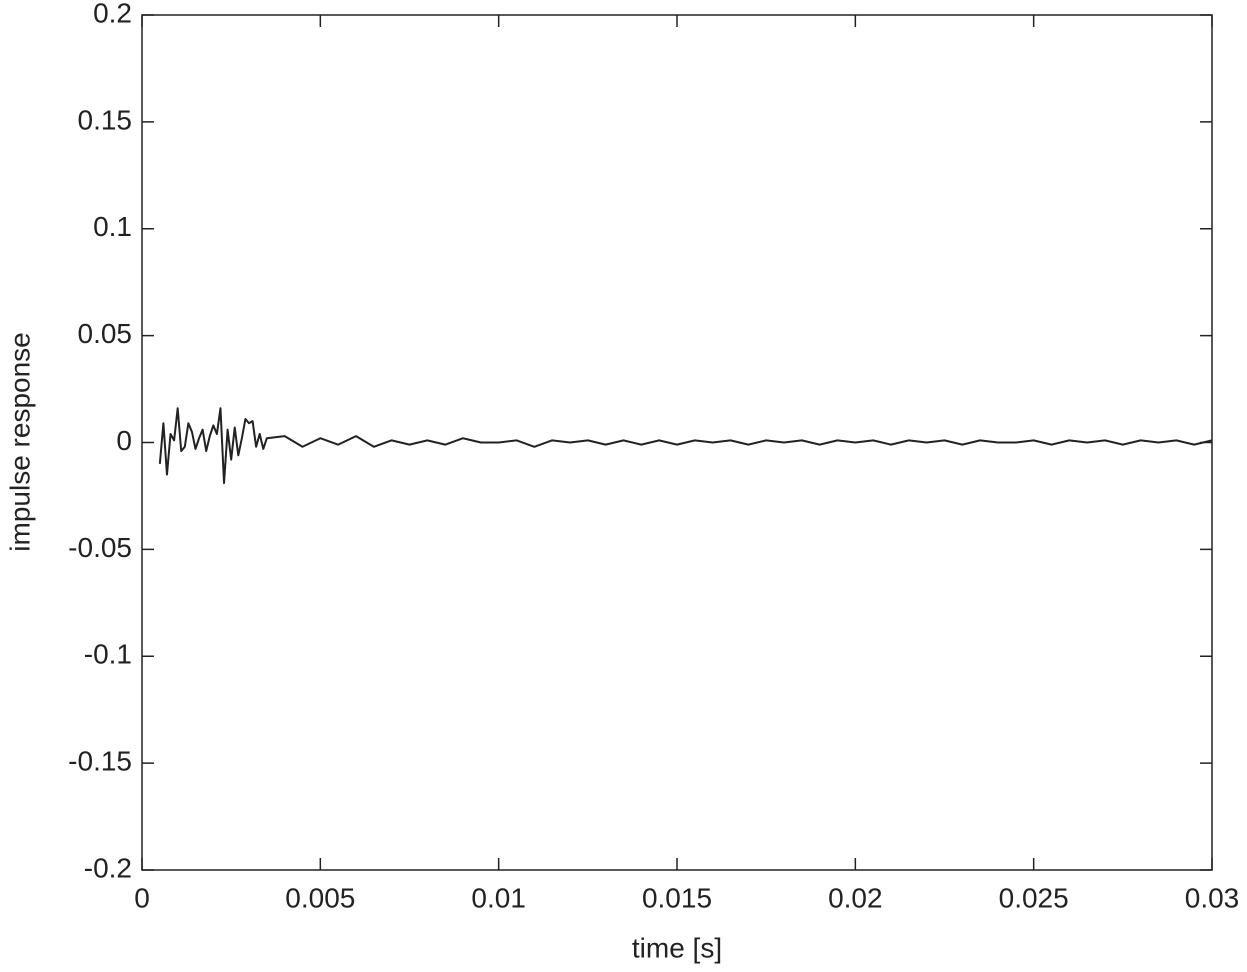 The image size is (1247, 972). Describe the element at coordinates (105, 119) in the screenshot. I see `y-tick-label: 0.15` at that location.